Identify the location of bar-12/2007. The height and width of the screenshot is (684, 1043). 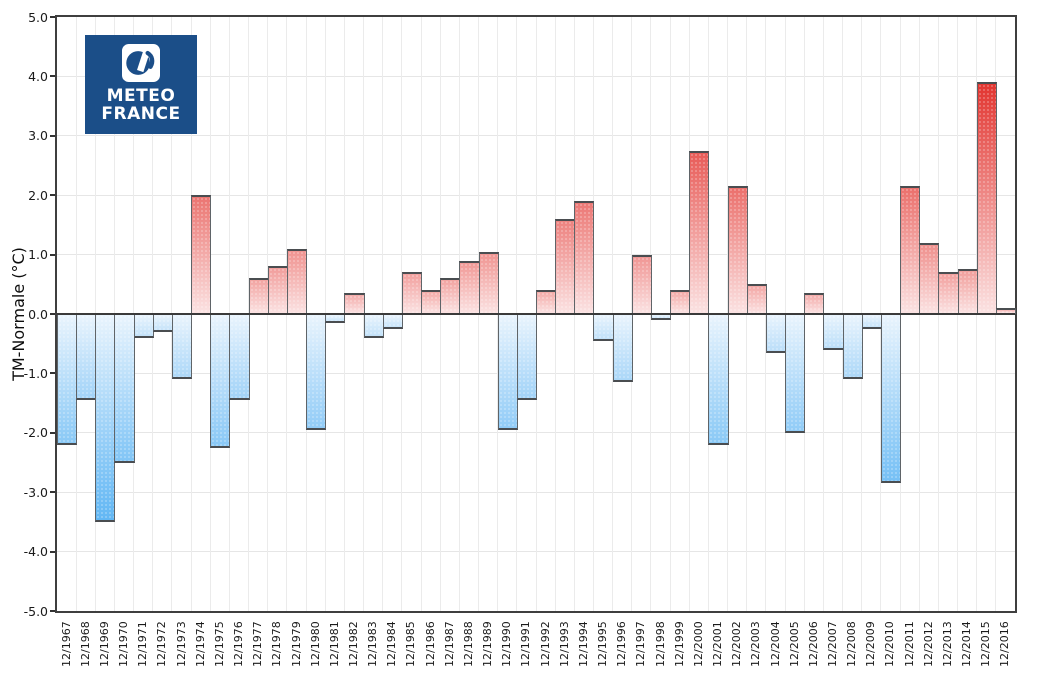
(833, 332).